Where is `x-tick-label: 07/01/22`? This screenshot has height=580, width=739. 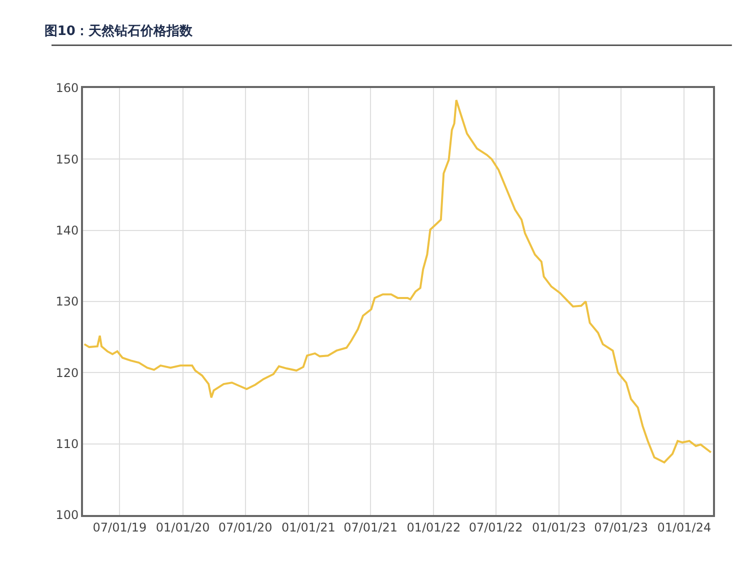 x-tick-label: 07/01/22 is located at coordinates (495, 527).